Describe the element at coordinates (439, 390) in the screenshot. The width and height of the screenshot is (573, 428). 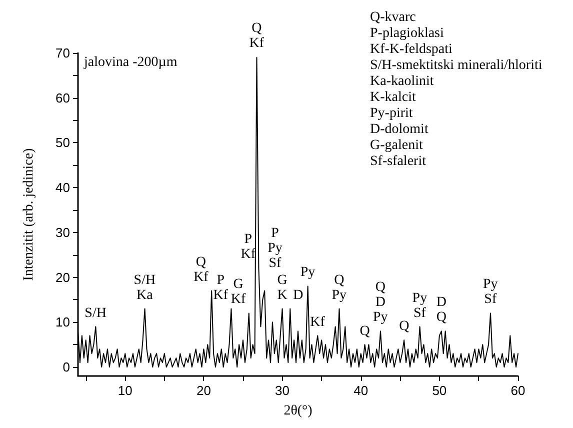
I see `x-tick-label: 50` at that location.